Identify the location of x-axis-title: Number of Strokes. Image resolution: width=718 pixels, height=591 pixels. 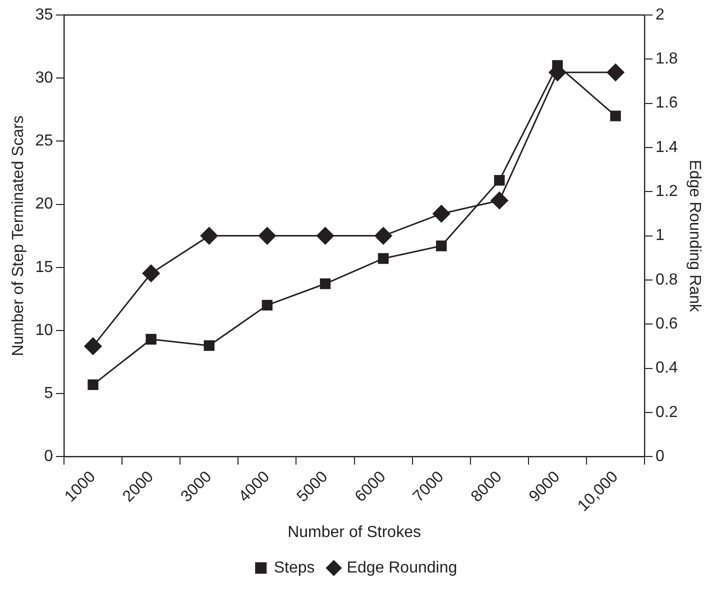
(354, 532).